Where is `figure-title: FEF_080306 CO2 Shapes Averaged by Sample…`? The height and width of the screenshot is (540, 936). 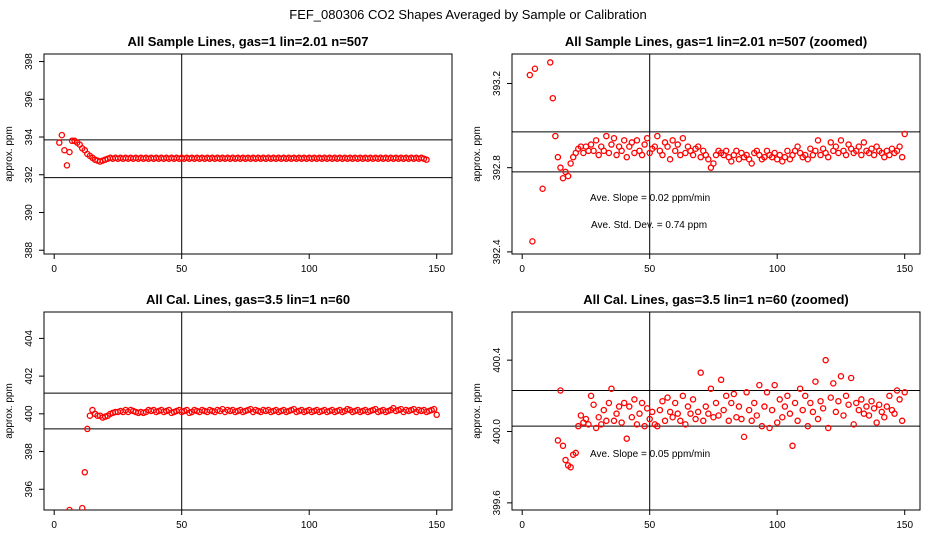
figure-title: FEF_080306 CO2 Shapes Averaged by Sample… is located at coordinates (467, 14).